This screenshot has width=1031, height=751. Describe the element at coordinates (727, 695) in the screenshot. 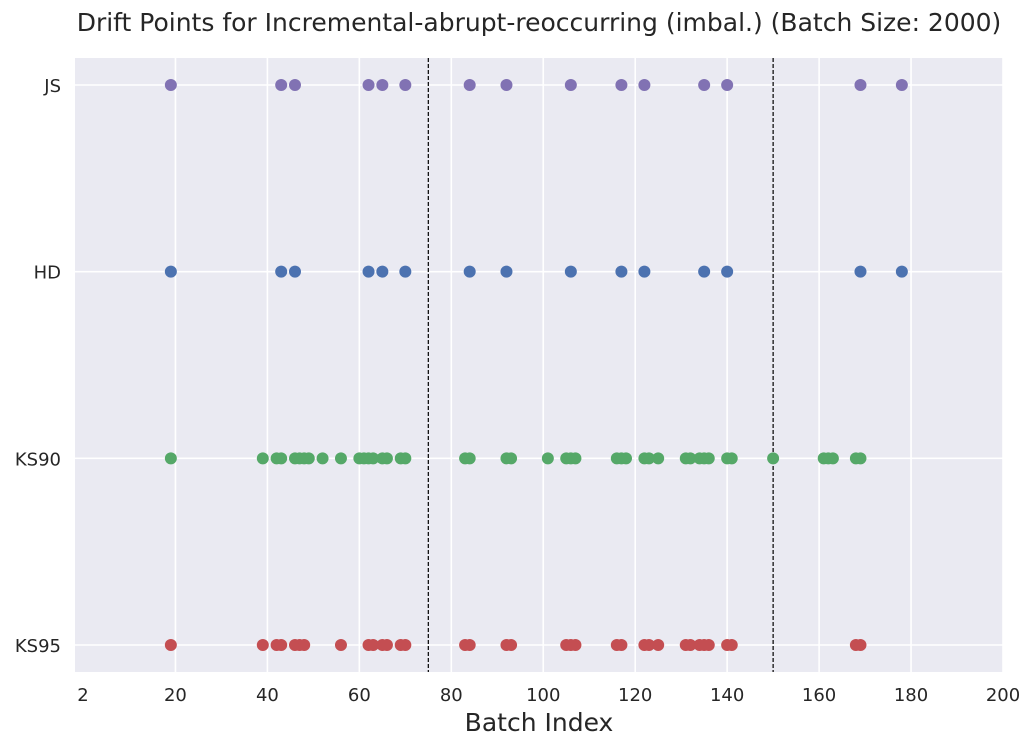

I see `x-tick-label: 140` at that location.